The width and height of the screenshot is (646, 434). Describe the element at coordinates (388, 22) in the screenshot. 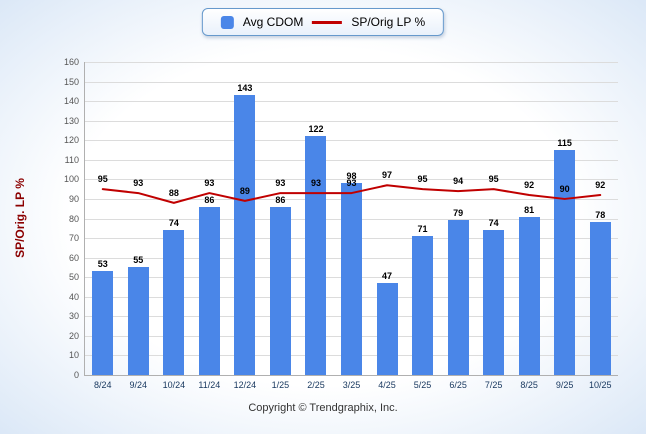

I see `legend-line-label: SP/Orig LP %` at that location.